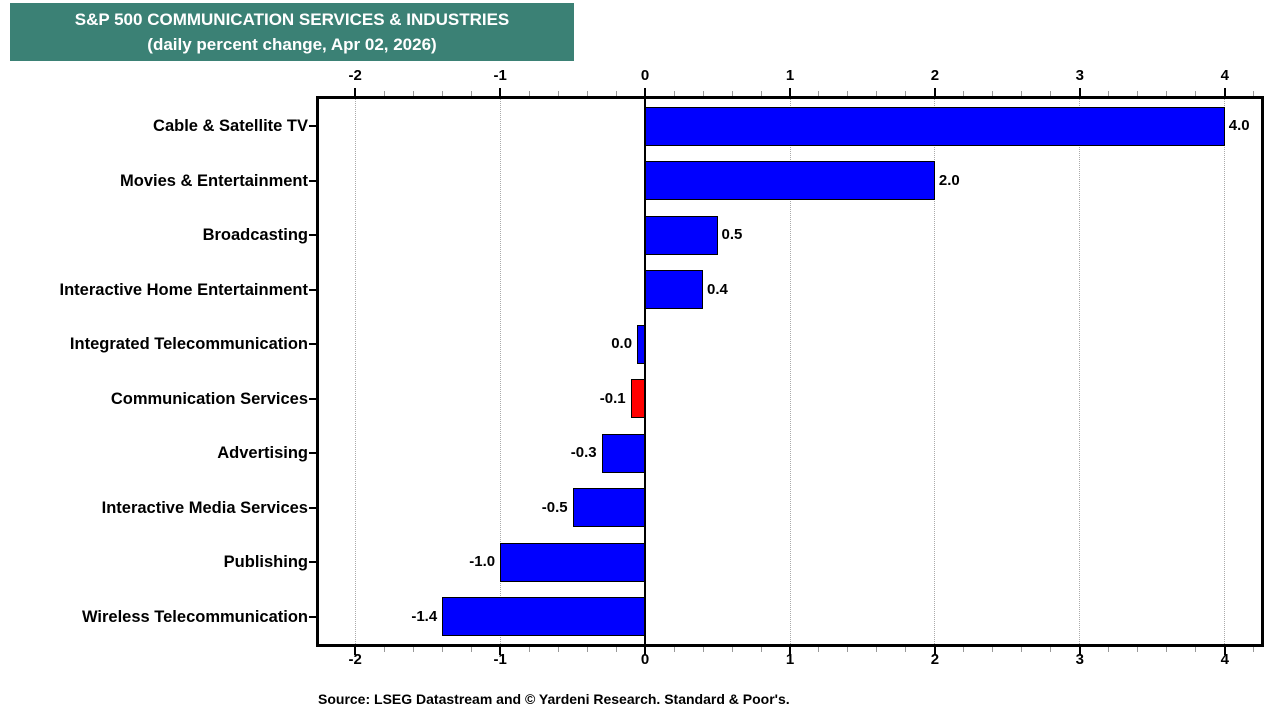 Image resolution: width=1280 pixels, height=720 pixels. What do you see at coordinates (645, 659) in the screenshot?
I see `axis-label-bottom-0: 0` at bounding box center [645, 659].